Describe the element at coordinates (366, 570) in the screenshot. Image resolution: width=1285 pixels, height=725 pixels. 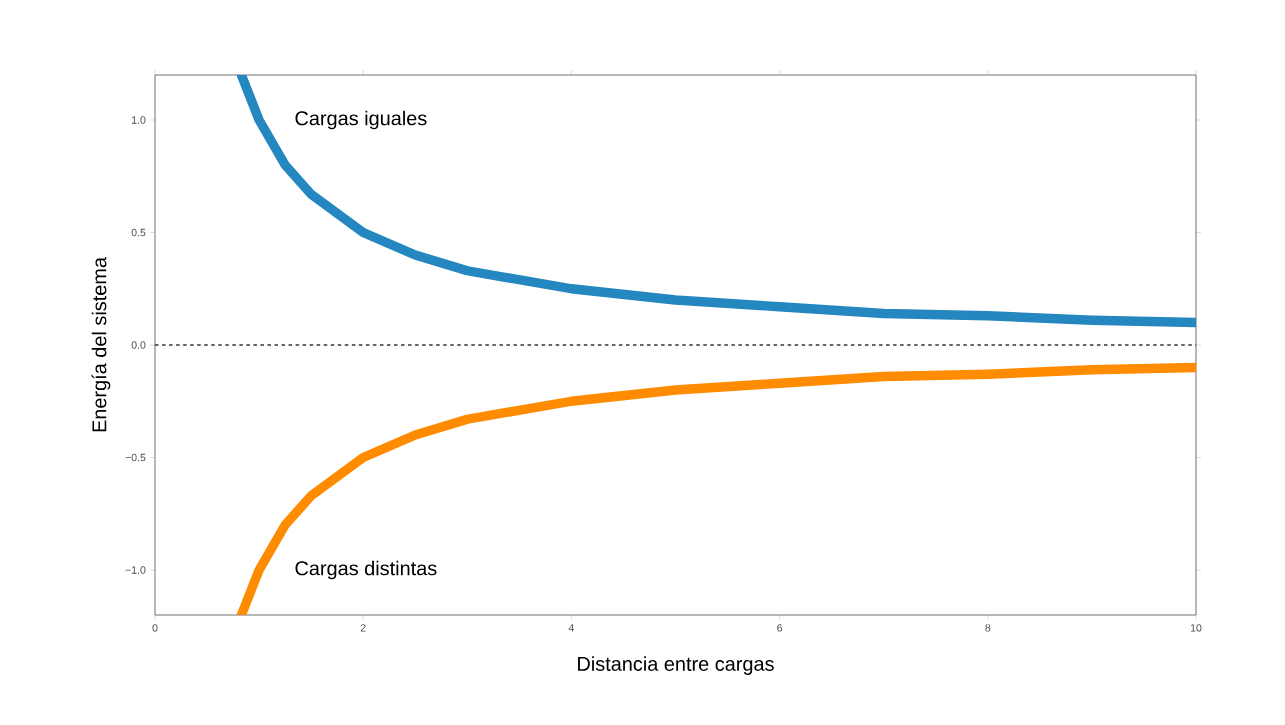
I see `series-label: Cargas distintas` at that location.